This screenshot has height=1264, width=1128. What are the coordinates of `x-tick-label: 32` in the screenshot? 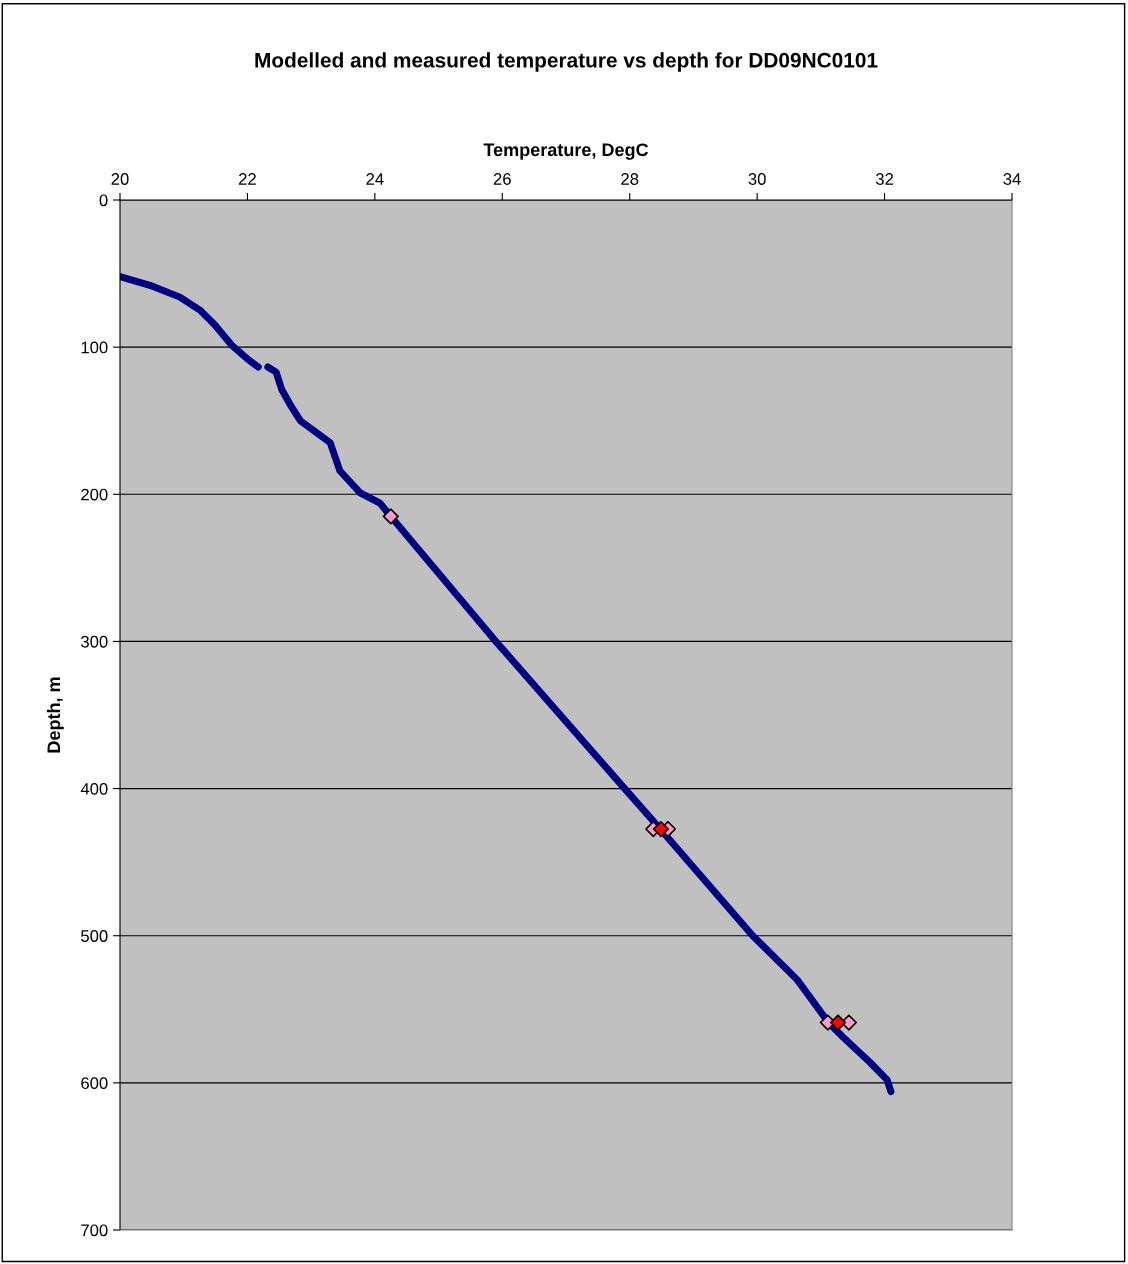 It's located at (884, 179).